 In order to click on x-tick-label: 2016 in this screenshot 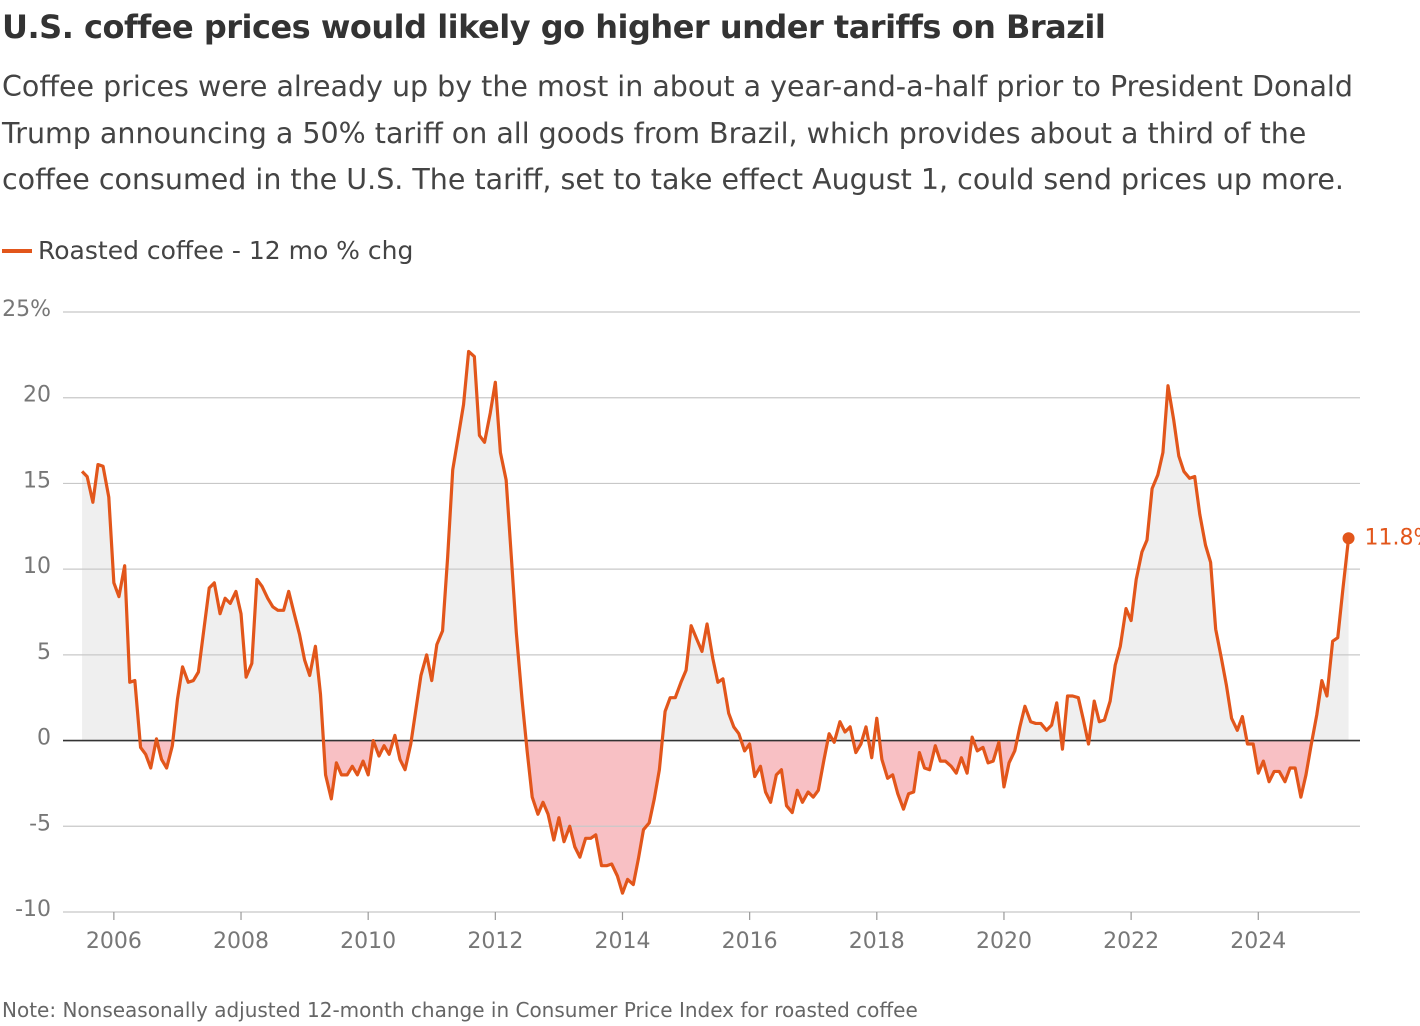, I will do `click(750, 941)`.